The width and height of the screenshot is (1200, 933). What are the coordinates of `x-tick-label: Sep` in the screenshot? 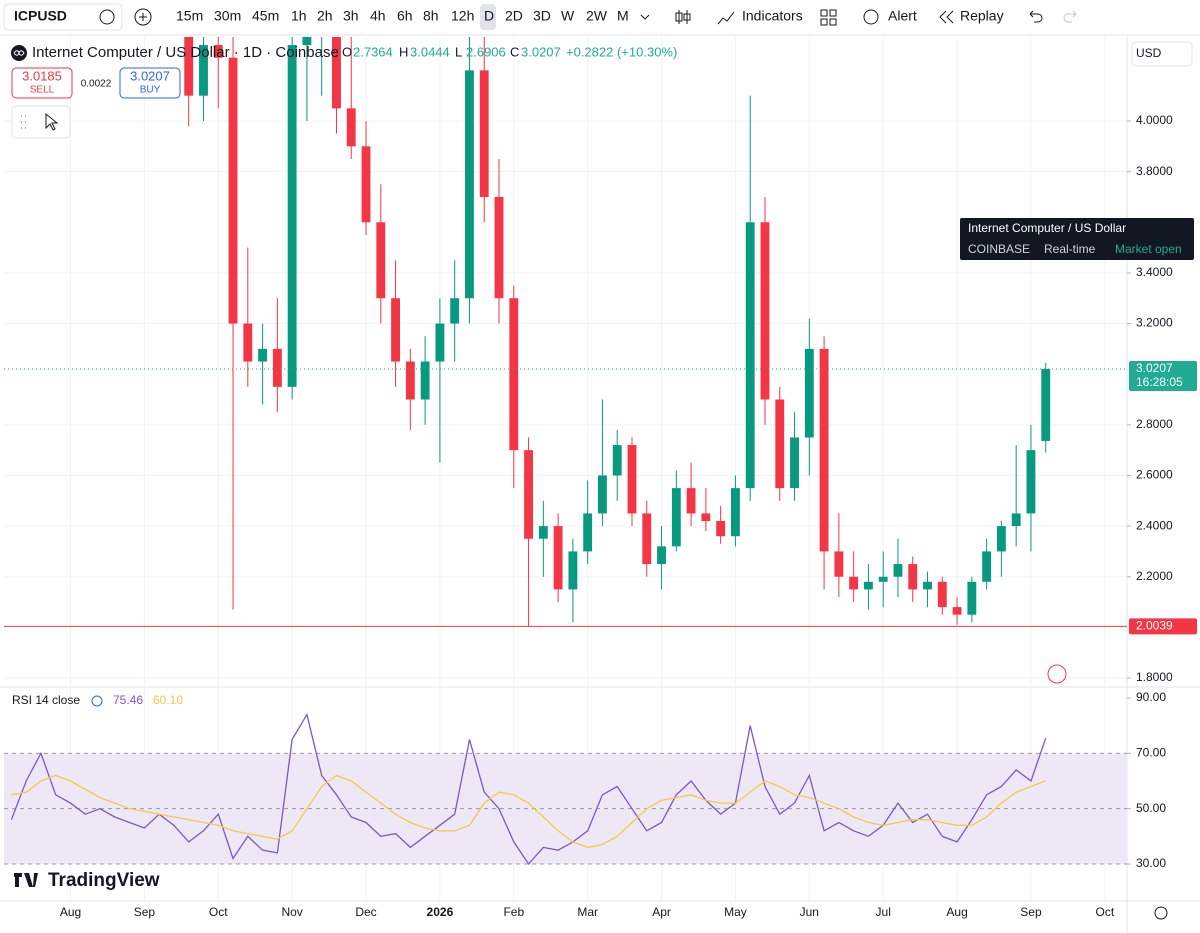 It's located at (145, 912).